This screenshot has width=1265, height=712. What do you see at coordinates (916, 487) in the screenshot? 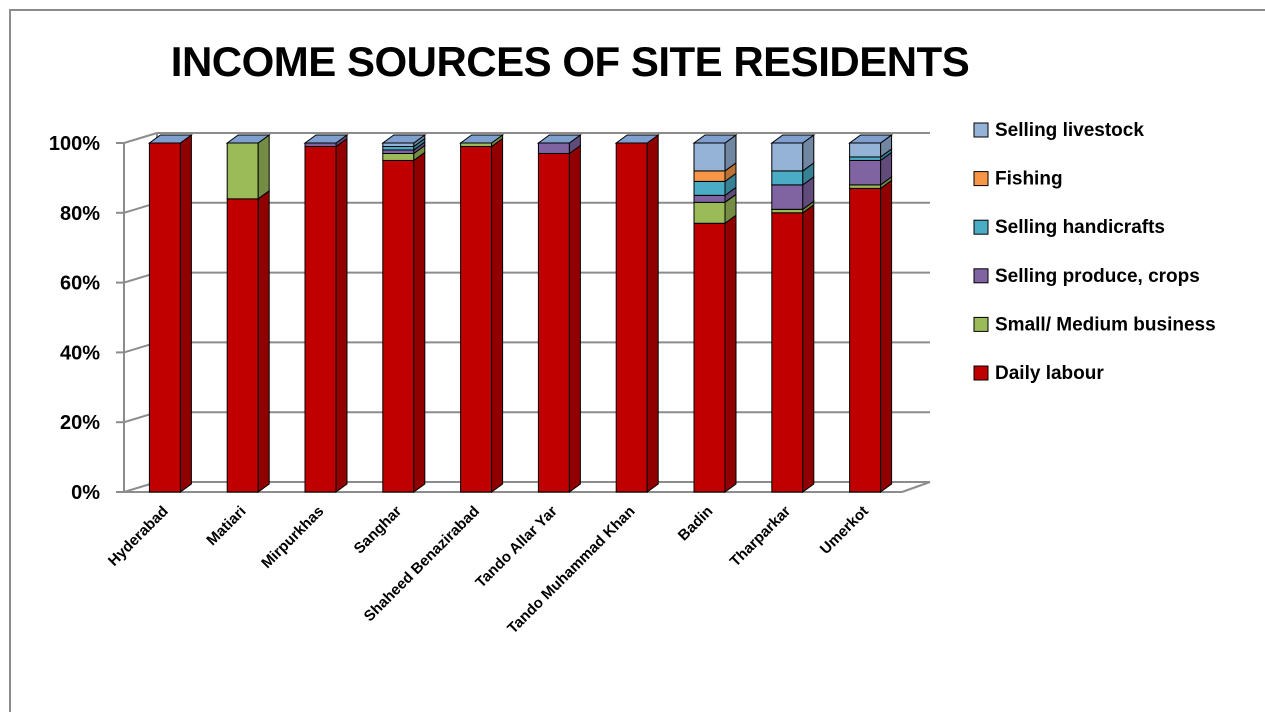
I see `floor-edge` at bounding box center [916, 487].